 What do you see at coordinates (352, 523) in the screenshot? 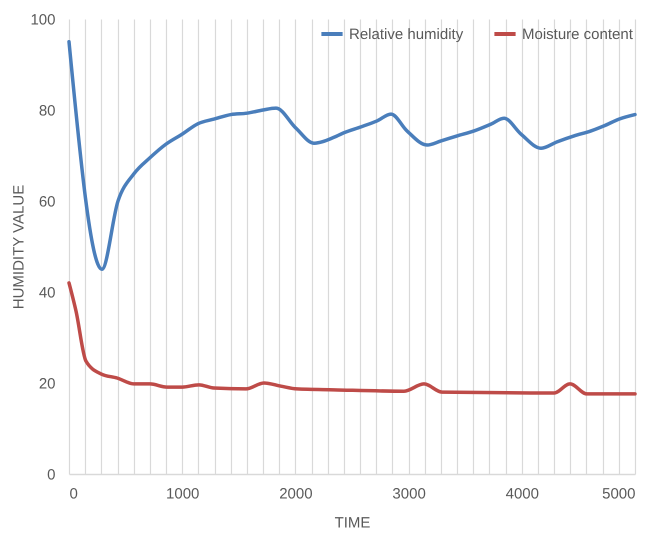
I see `x-axis-title: TIME` at bounding box center [352, 523].